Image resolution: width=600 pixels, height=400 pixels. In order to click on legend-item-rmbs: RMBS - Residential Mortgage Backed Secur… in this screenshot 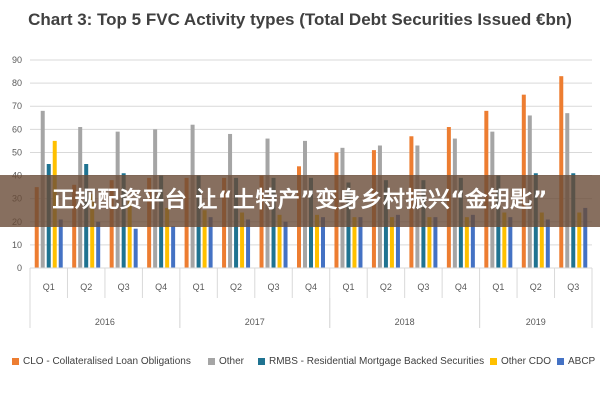, I will do `click(371, 361)`.